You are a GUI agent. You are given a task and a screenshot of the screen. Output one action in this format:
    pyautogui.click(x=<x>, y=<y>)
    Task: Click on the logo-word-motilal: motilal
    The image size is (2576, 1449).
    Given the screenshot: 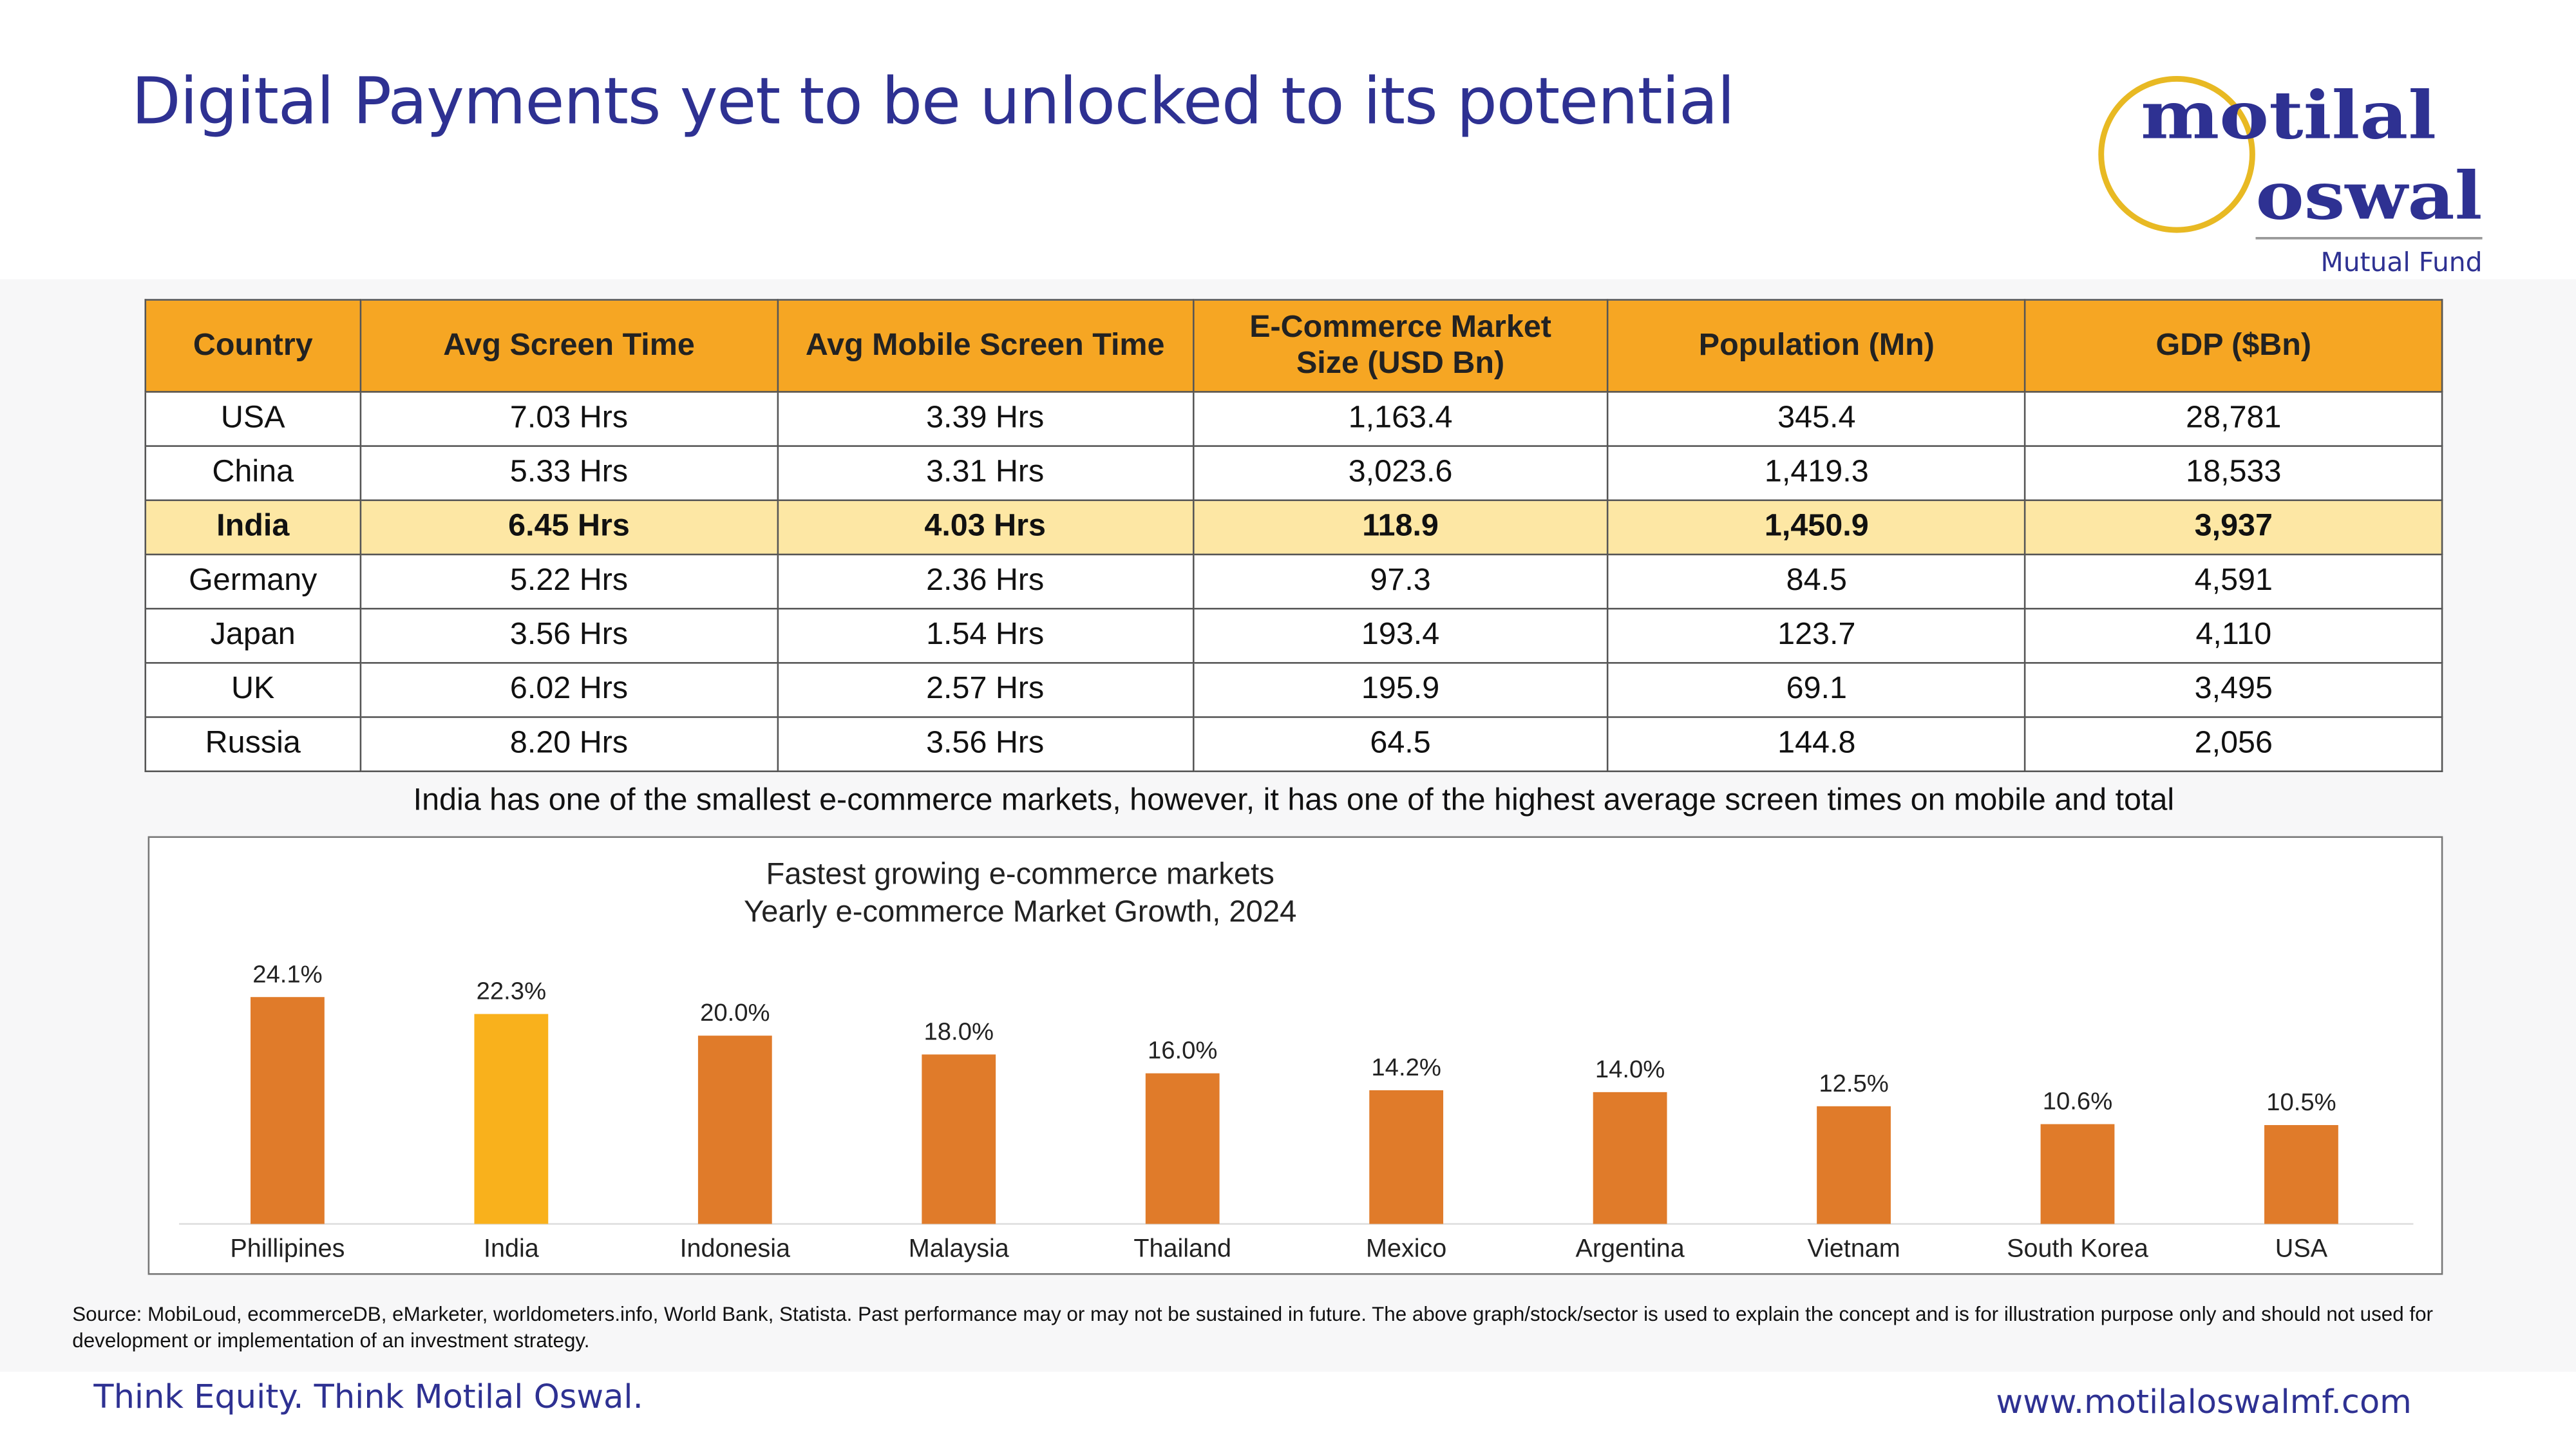 What is the action you would take?
    pyautogui.click(x=2289, y=116)
    